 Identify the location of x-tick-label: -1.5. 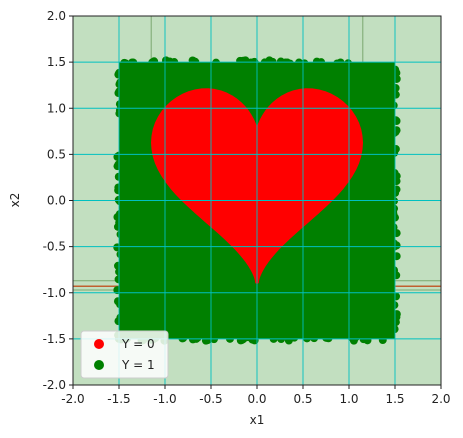
(118, 399).